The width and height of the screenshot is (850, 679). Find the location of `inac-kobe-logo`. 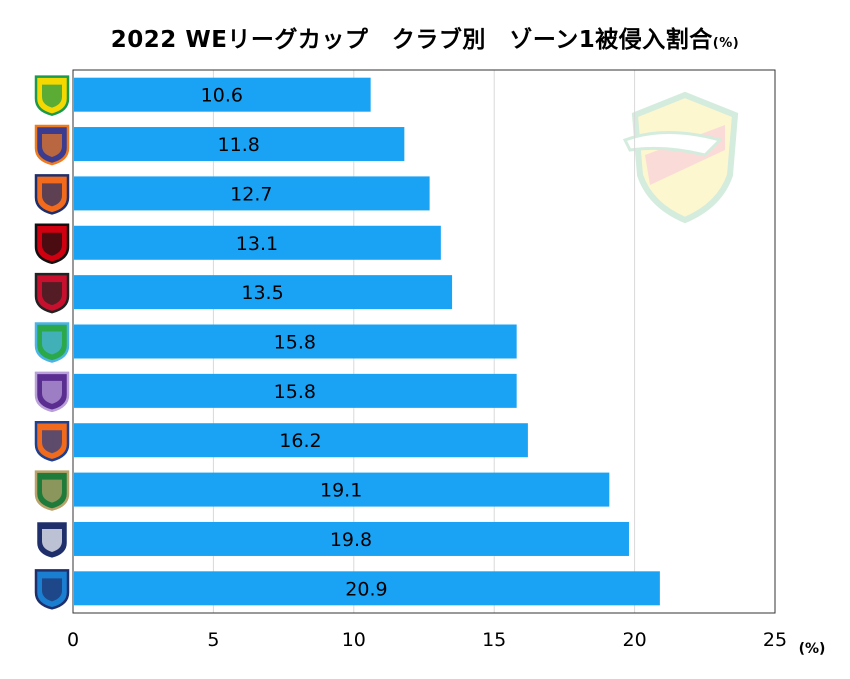

inac-kobe-logo is located at coordinates (52, 293).